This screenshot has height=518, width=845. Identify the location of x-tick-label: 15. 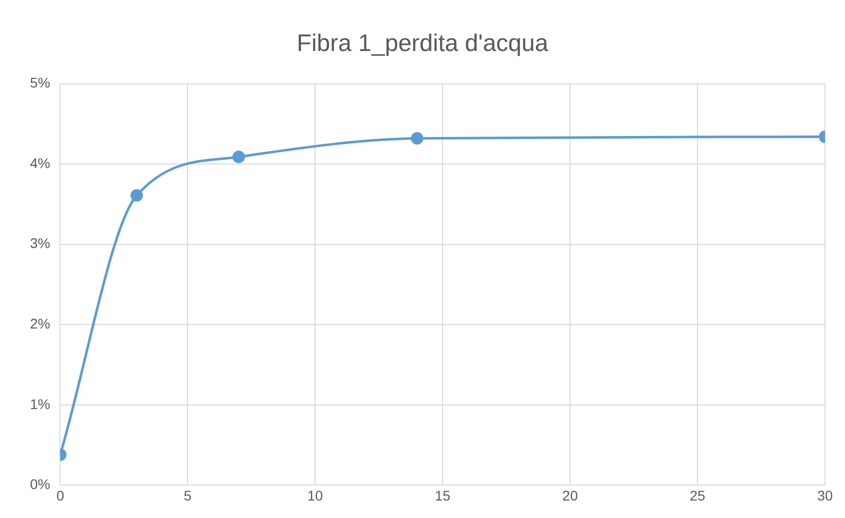
(442, 495).